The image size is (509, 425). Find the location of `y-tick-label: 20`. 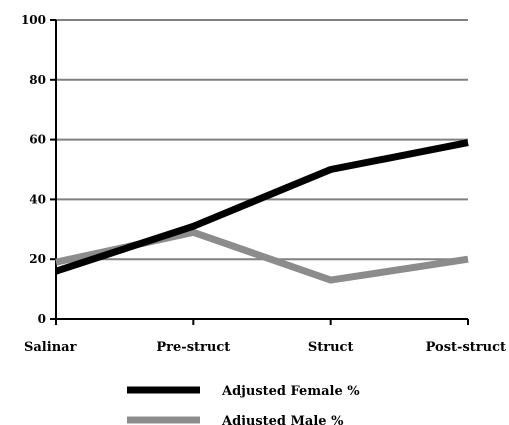

y-tick-label: 20 is located at coordinates (37, 259).